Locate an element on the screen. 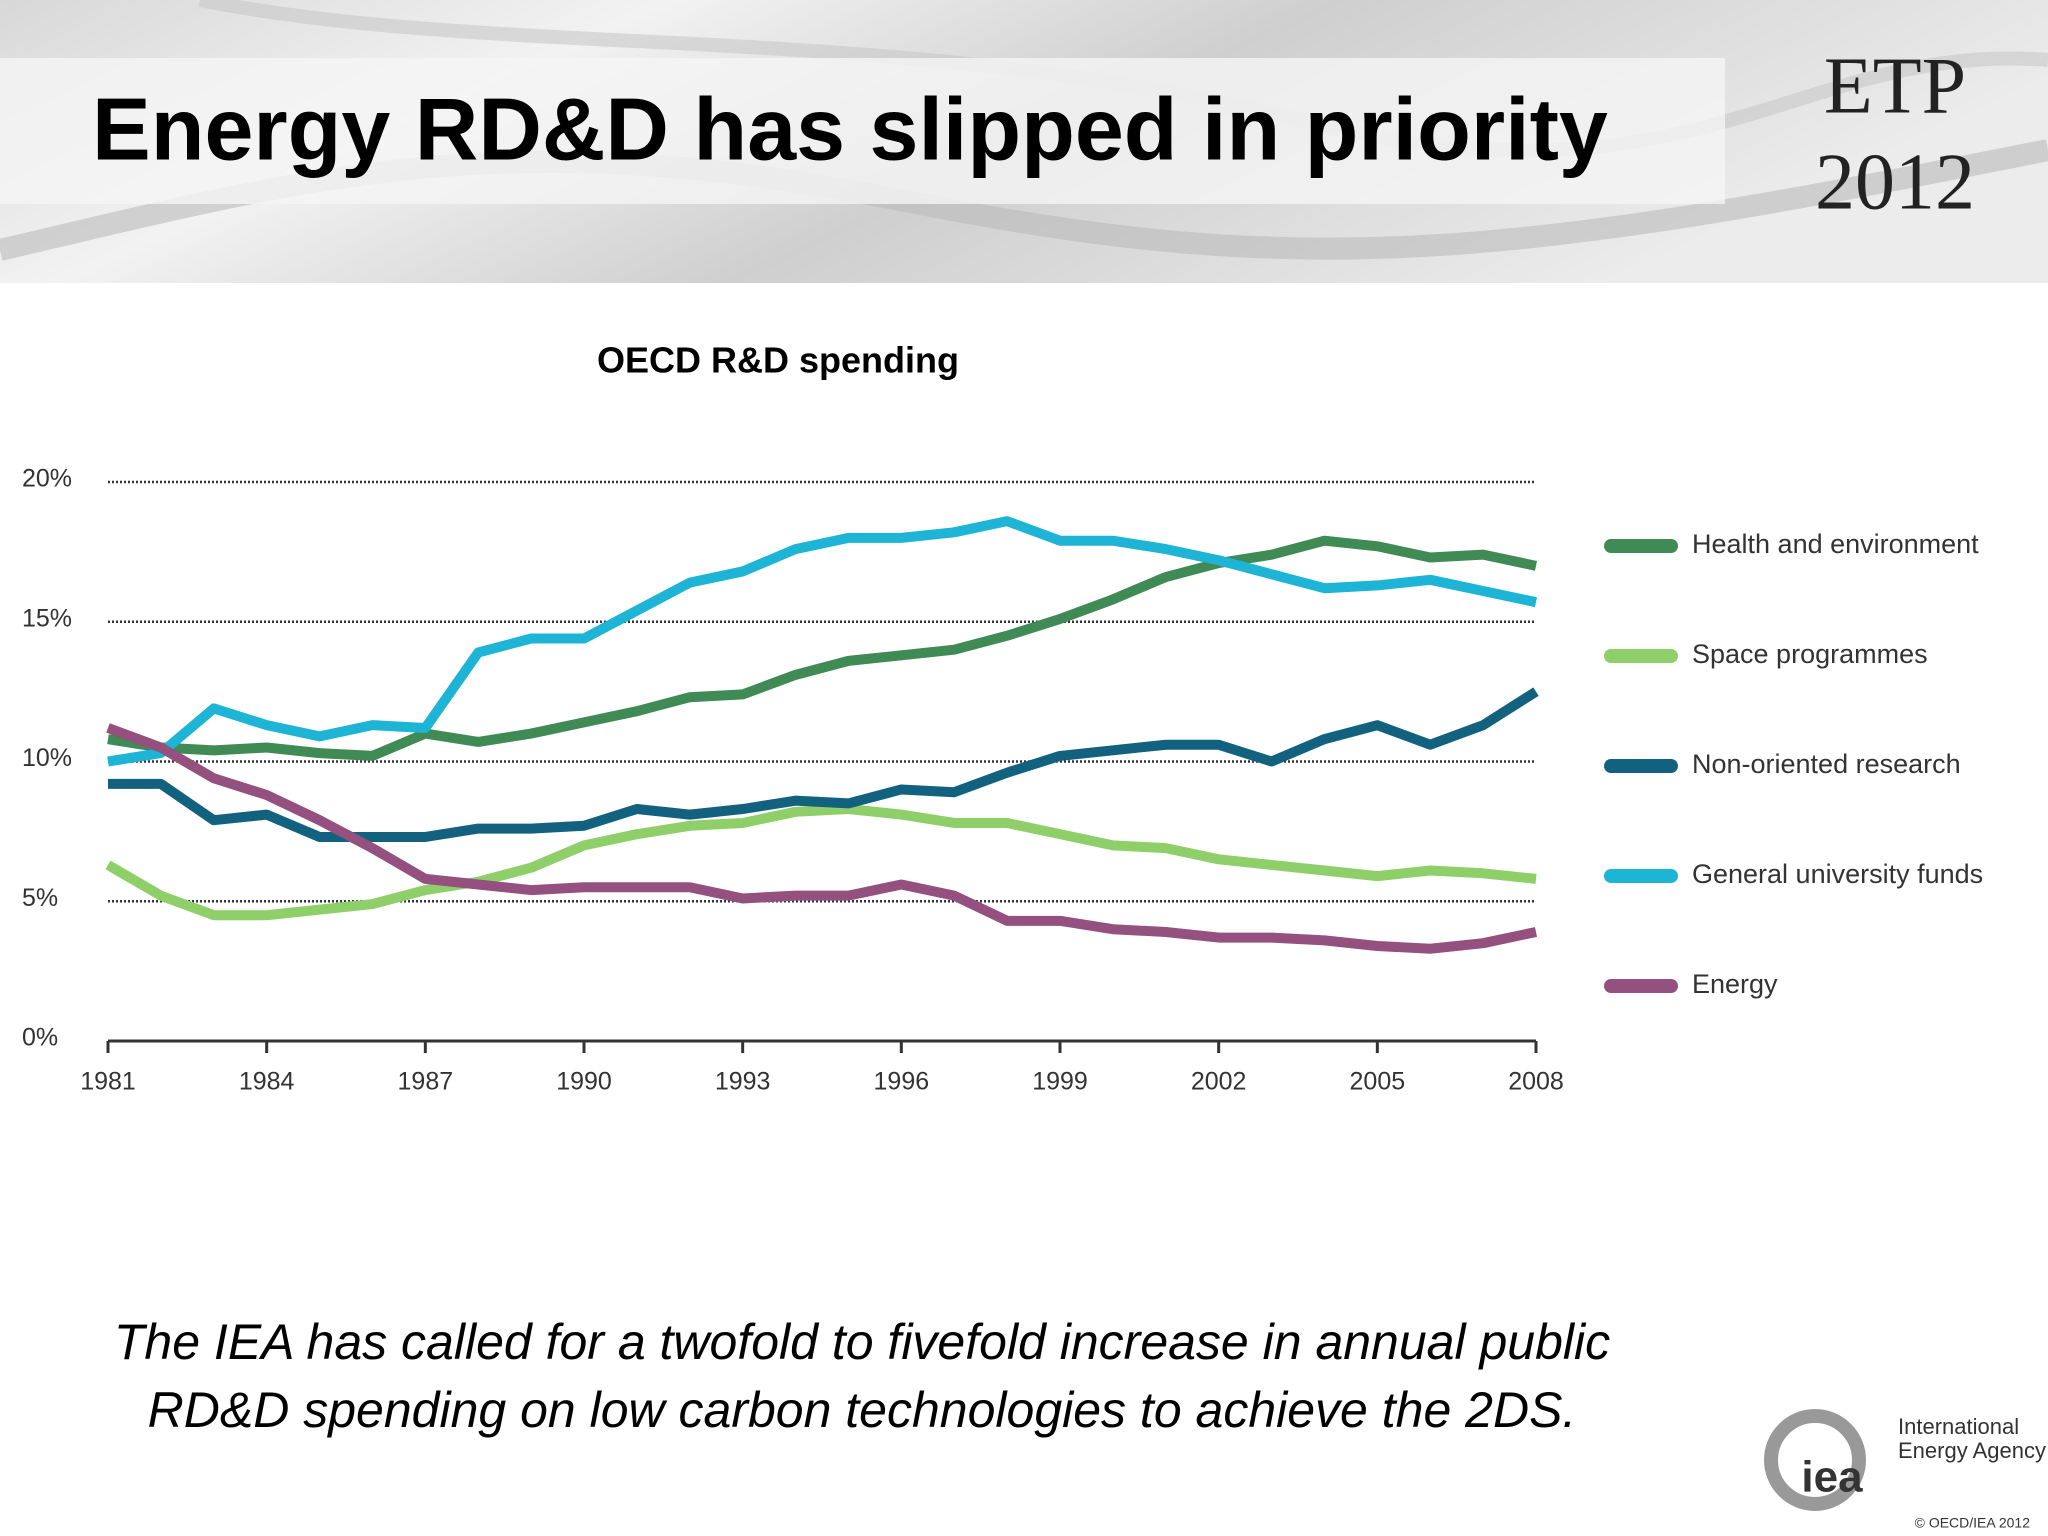 This screenshot has width=2048, height=1536. logo-mark: iea is located at coordinates (1832, 1477).